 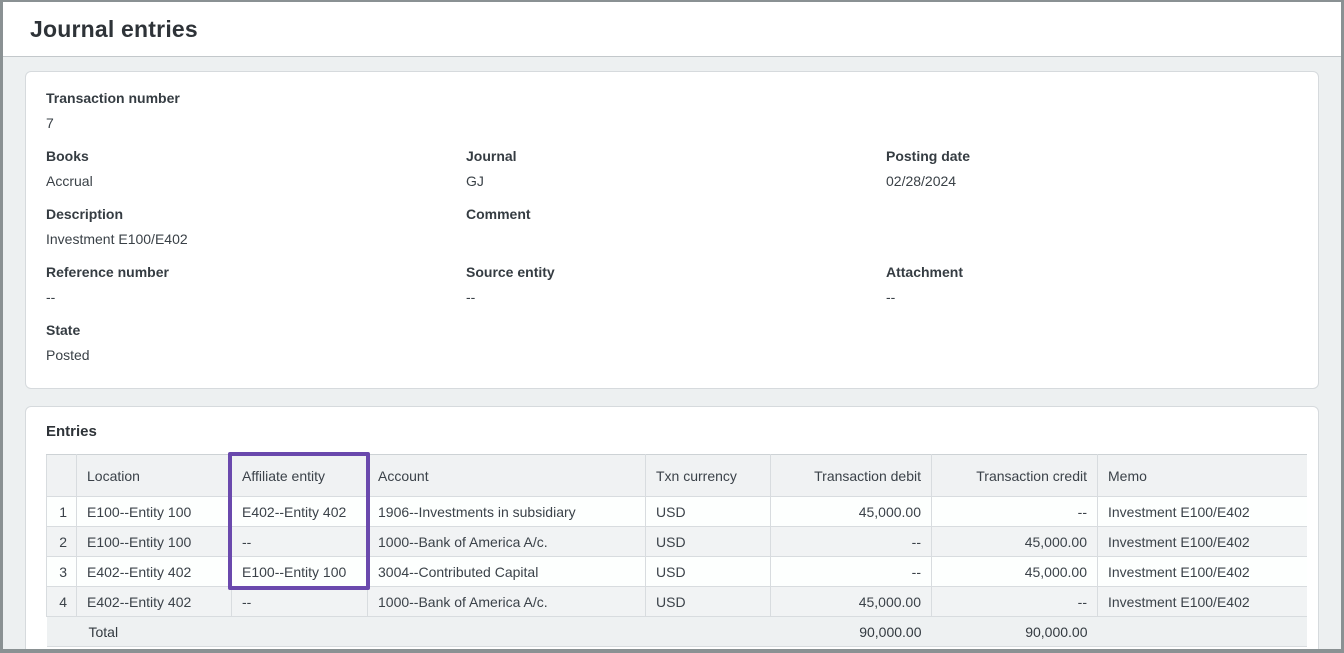 What do you see at coordinates (1092, 284) in the screenshot?
I see `field-attachment: Attachment --` at bounding box center [1092, 284].